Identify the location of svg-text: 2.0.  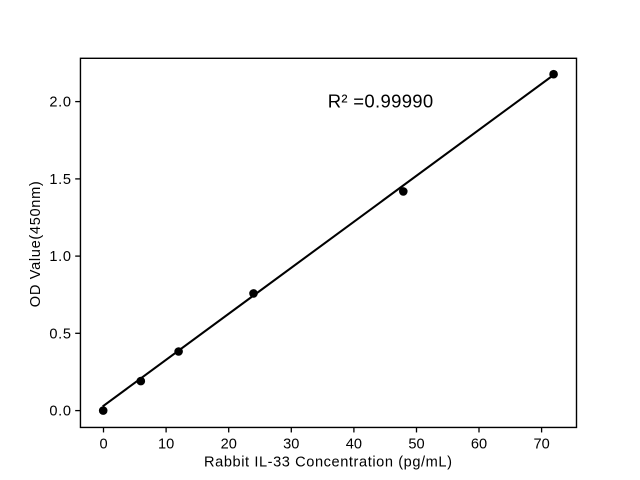
(60, 103).